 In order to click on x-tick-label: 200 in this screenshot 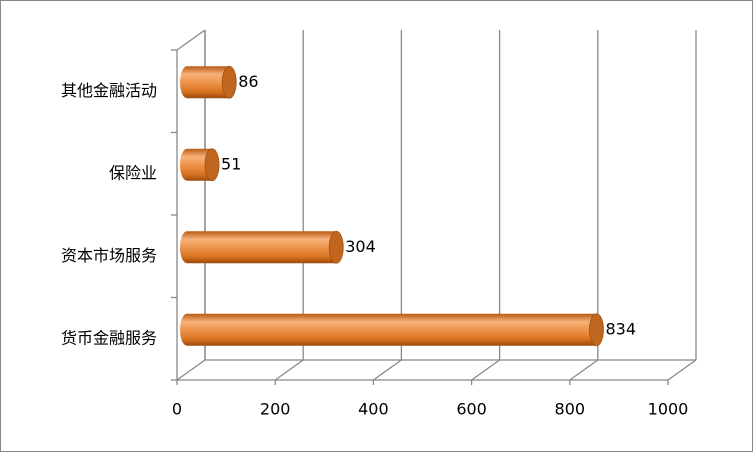, I will do `click(275, 409)`.